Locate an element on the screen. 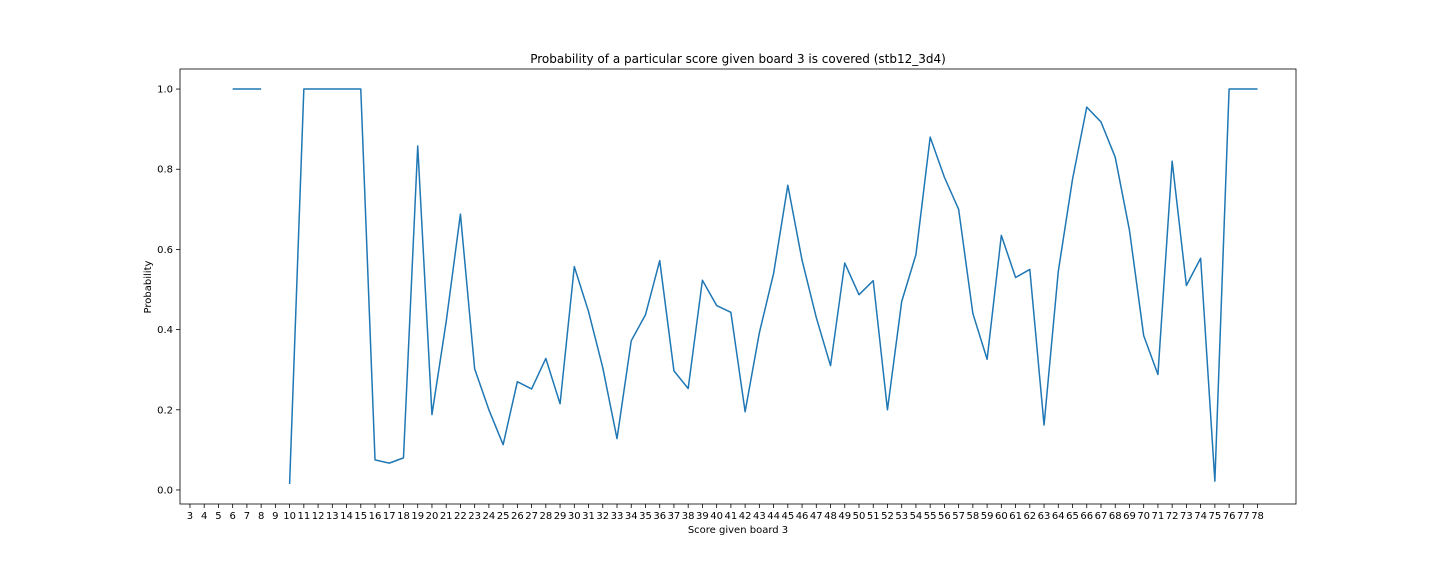  x-tick-label: 4 is located at coordinates (204, 516).